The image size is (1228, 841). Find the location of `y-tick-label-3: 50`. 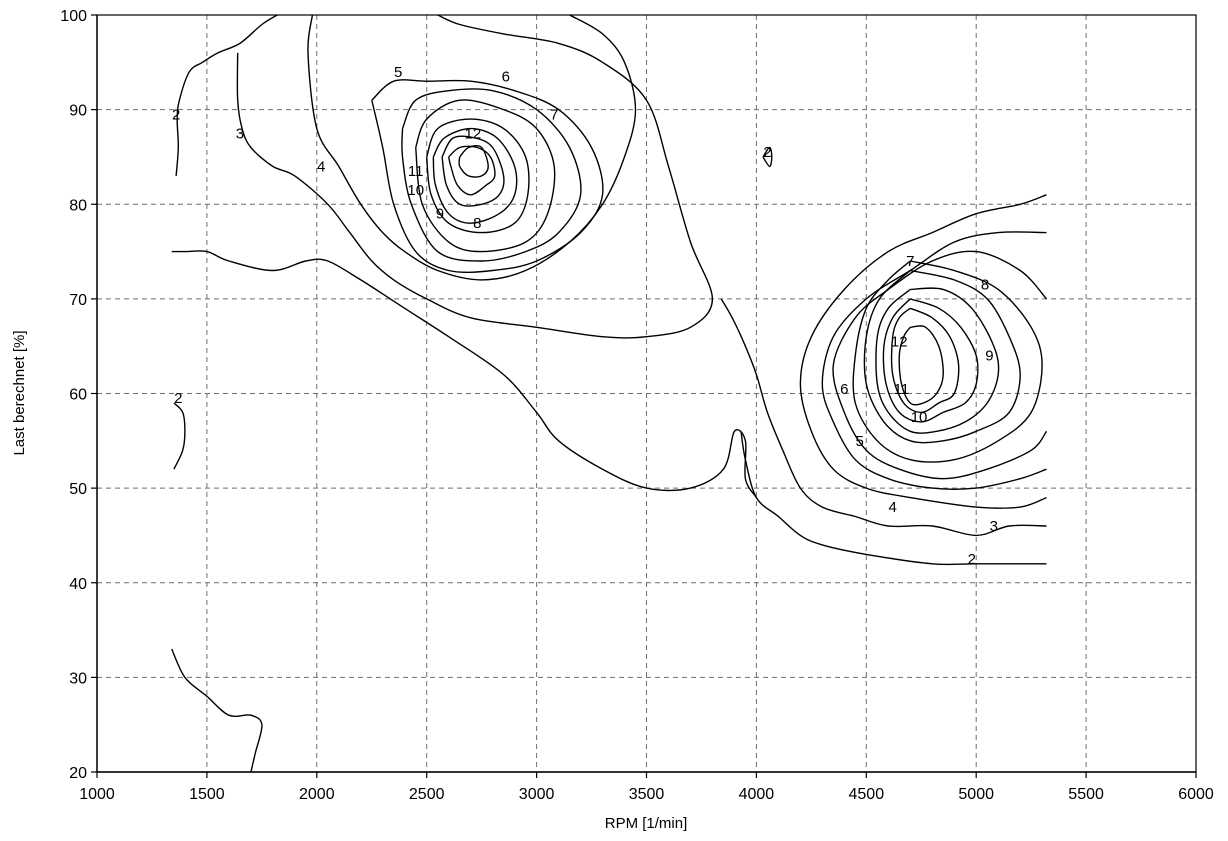

y-tick-label-3: 50 is located at coordinates (78, 489).